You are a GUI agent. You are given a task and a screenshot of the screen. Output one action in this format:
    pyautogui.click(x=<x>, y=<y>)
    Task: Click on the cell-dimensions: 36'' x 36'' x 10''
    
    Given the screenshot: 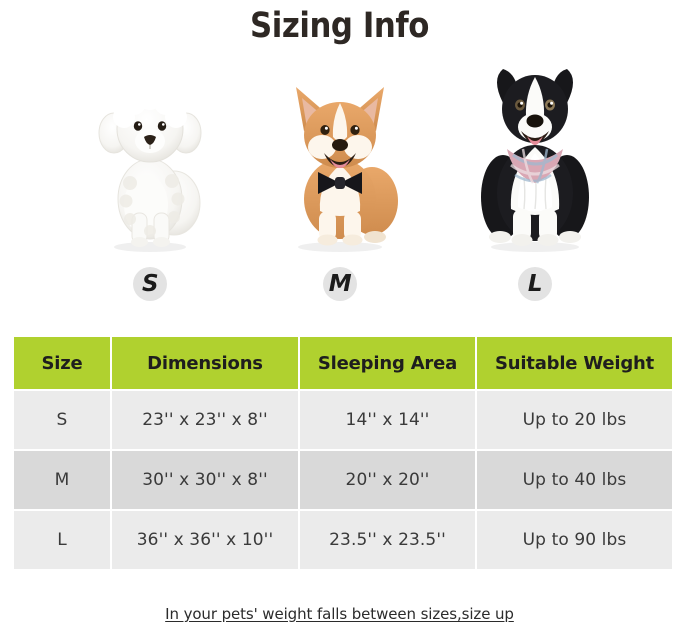 What is the action you would take?
    pyautogui.click(x=206, y=540)
    